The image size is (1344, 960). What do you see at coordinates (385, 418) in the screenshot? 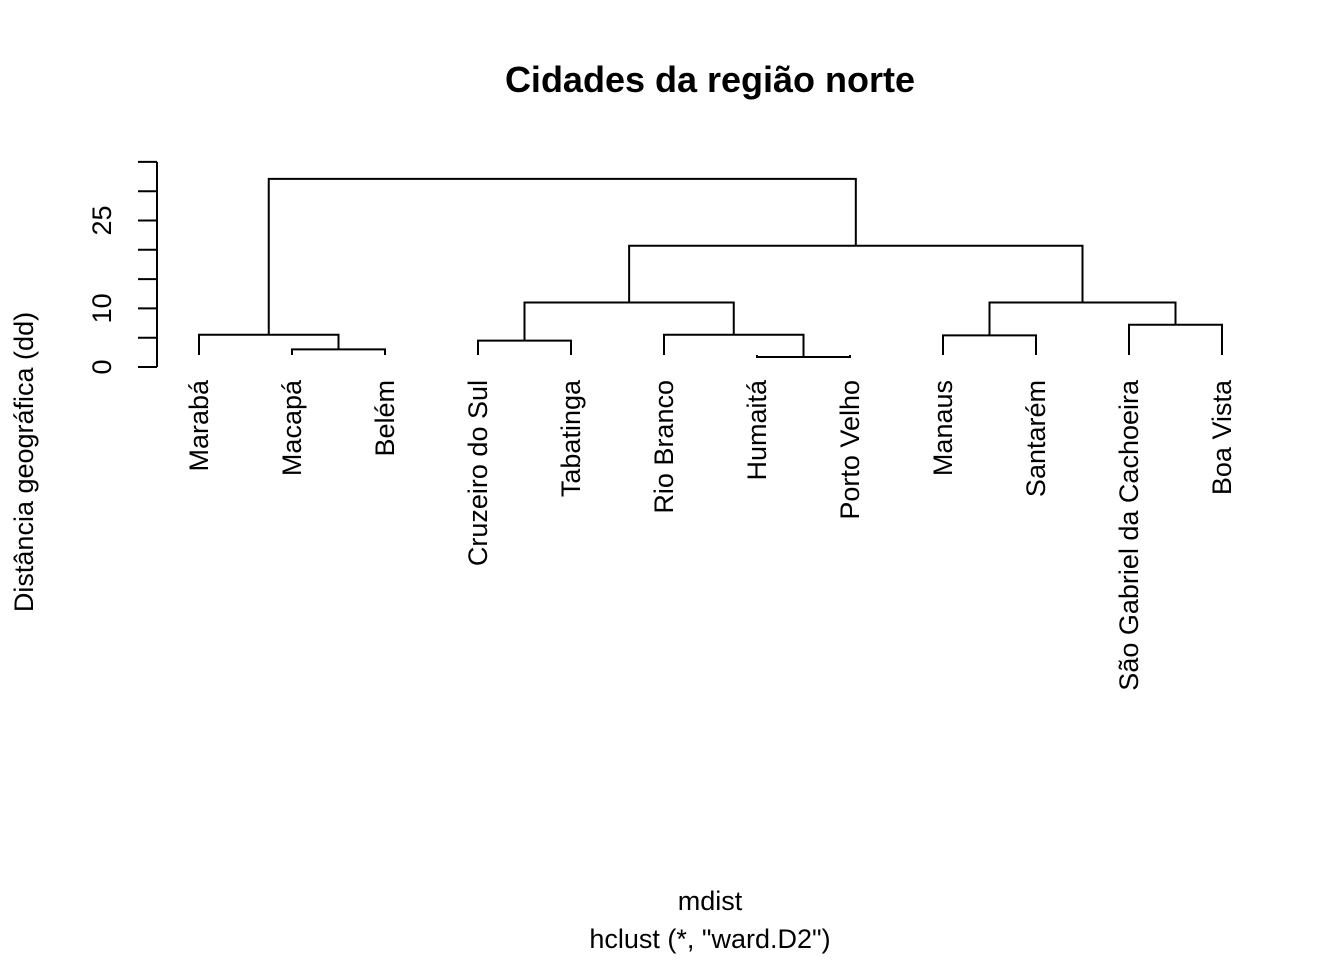
I see `leaf-label: Belém` at bounding box center [385, 418].